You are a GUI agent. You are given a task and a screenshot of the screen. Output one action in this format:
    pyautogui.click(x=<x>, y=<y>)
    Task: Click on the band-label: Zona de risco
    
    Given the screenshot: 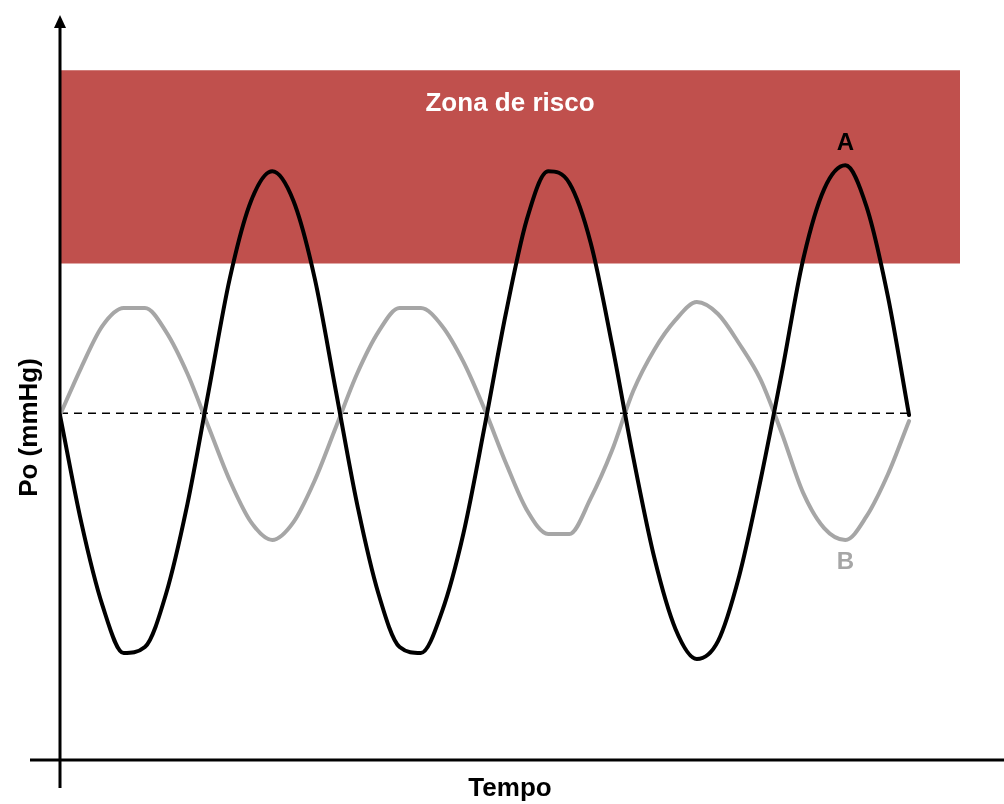 What is the action you would take?
    pyautogui.click(x=510, y=102)
    